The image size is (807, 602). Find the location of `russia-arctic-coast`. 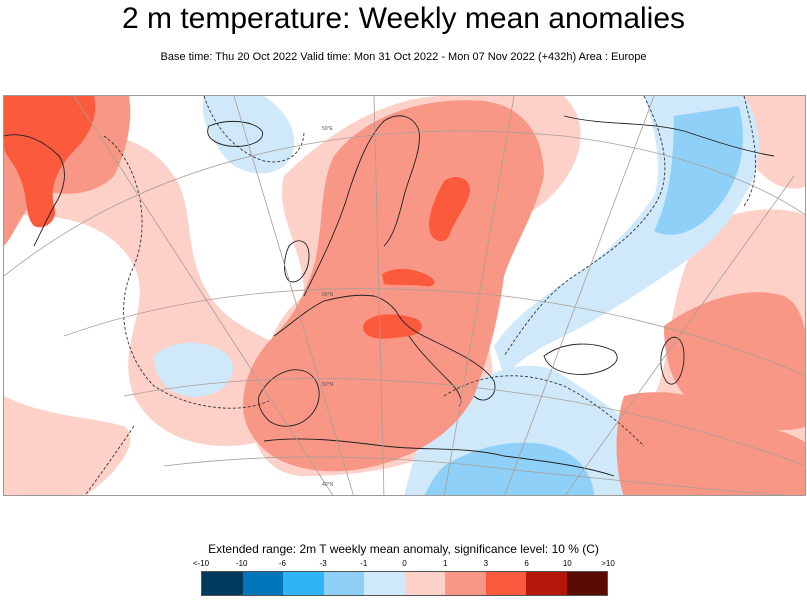

russia-arctic-coast is located at coordinates (669, 136).